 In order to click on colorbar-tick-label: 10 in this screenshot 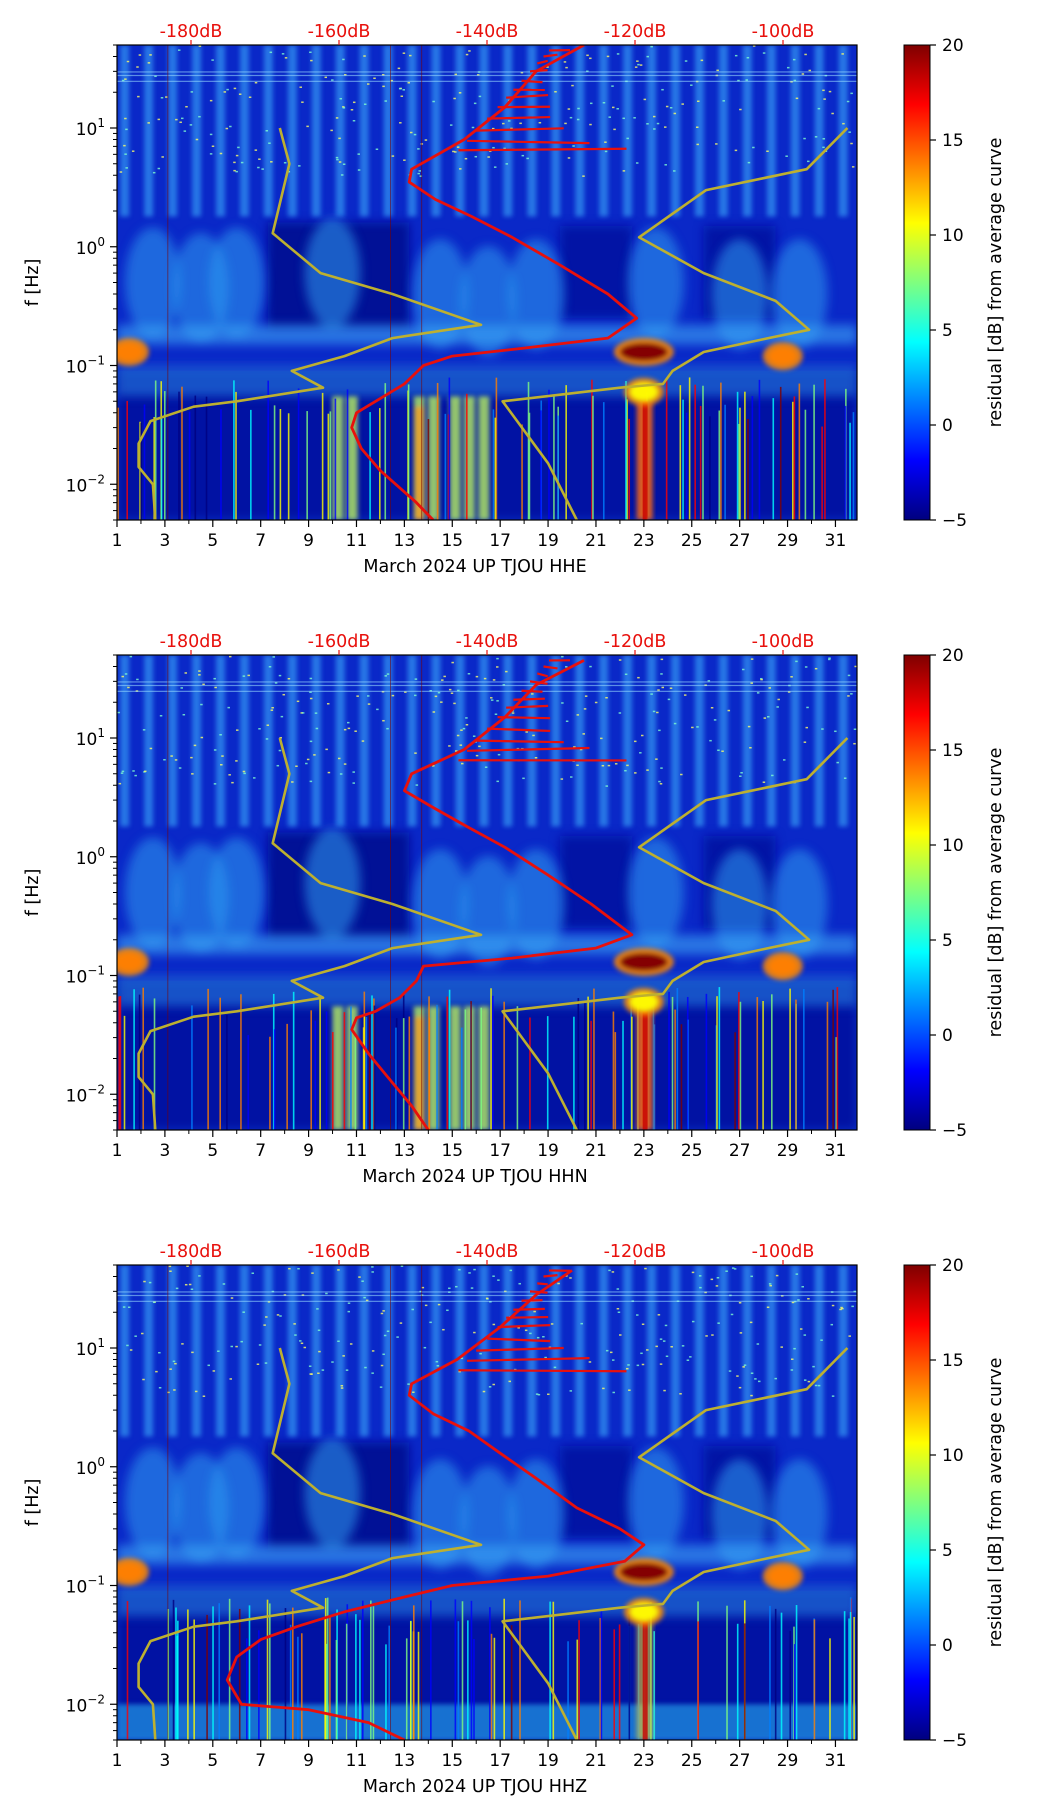, I will do `click(953, 236)`.